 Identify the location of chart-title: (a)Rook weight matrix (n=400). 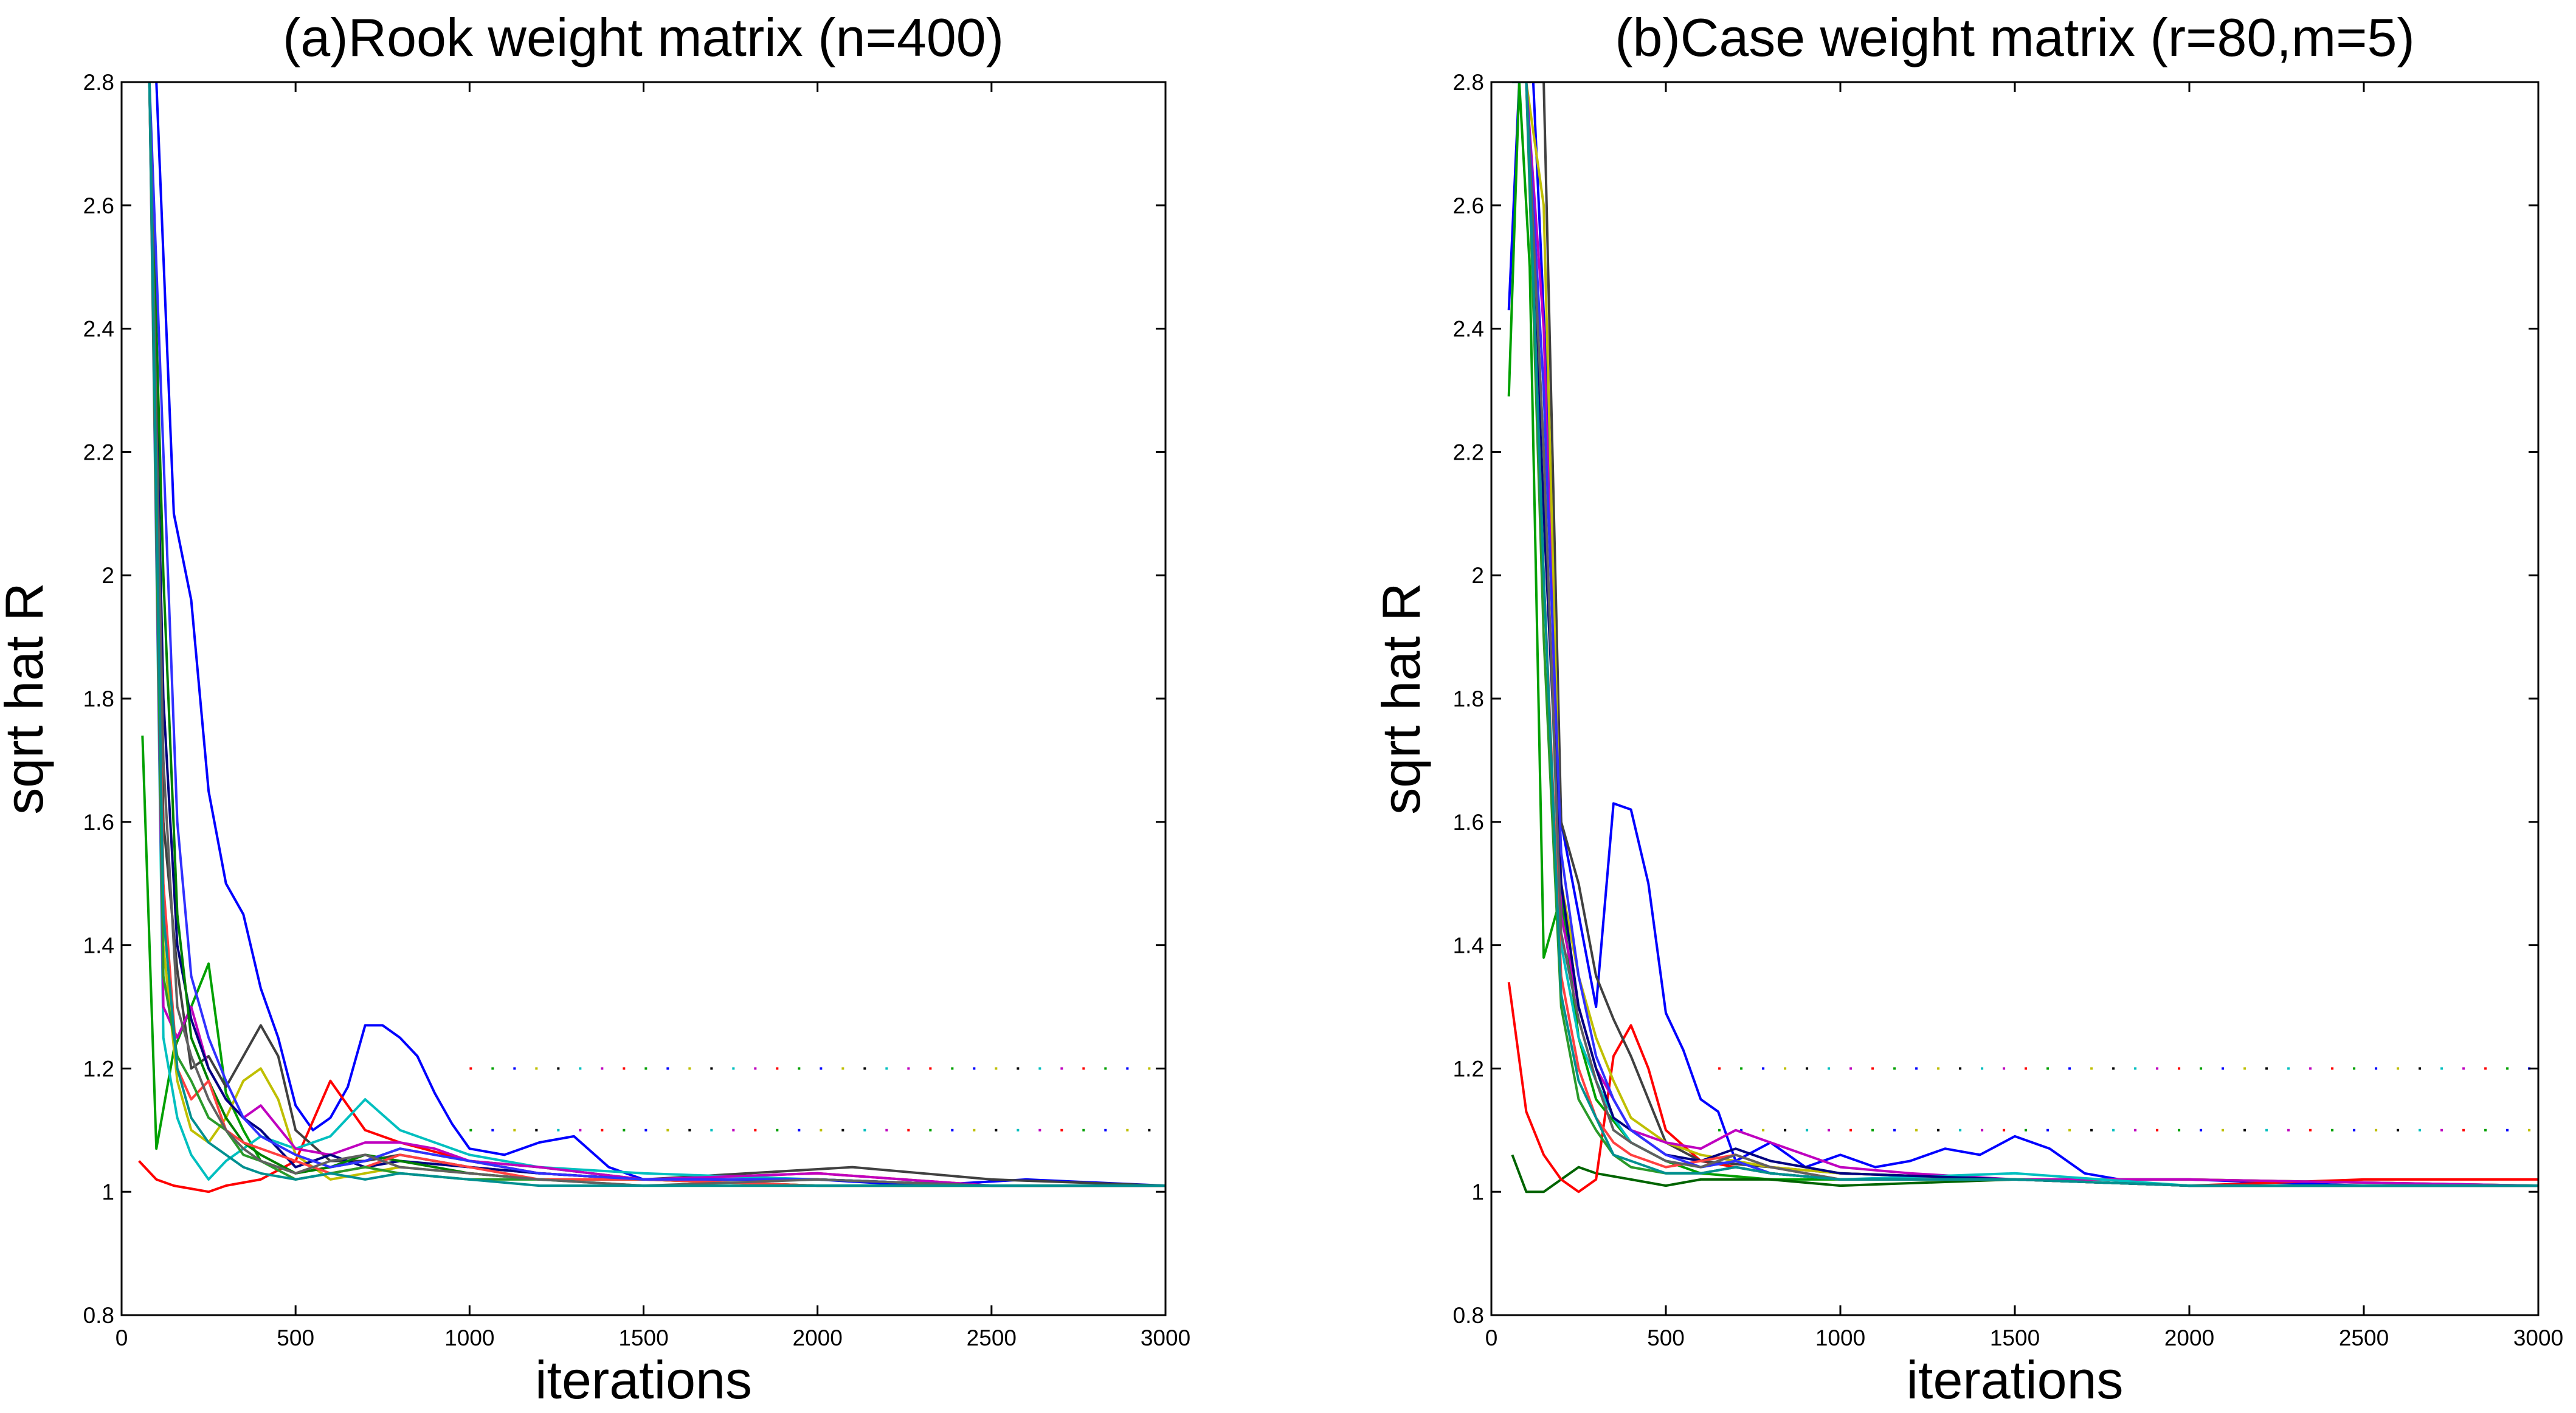
(643, 37).